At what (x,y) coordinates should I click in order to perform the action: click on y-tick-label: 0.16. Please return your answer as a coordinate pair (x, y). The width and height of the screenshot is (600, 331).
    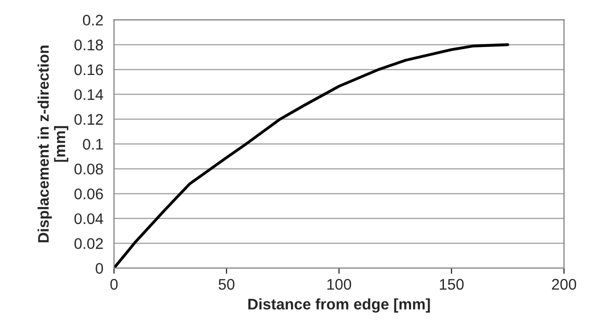
    Looking at the image, I should click on (88, 70).